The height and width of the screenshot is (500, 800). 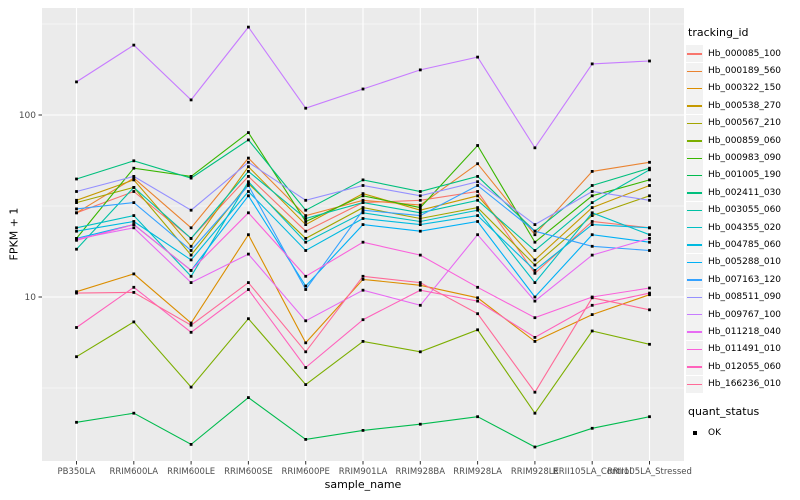 I want to click on quant-ok-square-icon, so click(x=694, y=432).